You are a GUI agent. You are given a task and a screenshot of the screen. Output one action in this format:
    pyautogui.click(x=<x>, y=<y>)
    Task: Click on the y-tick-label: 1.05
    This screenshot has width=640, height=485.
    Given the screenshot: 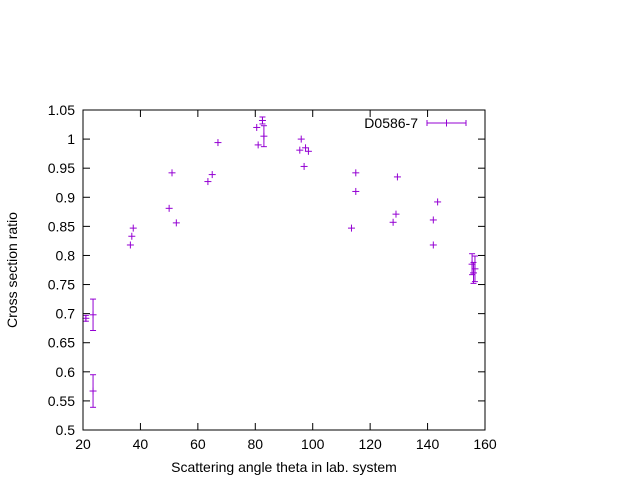 What is the action you would take?
    pyautogui.click(x=61, y=110)
    